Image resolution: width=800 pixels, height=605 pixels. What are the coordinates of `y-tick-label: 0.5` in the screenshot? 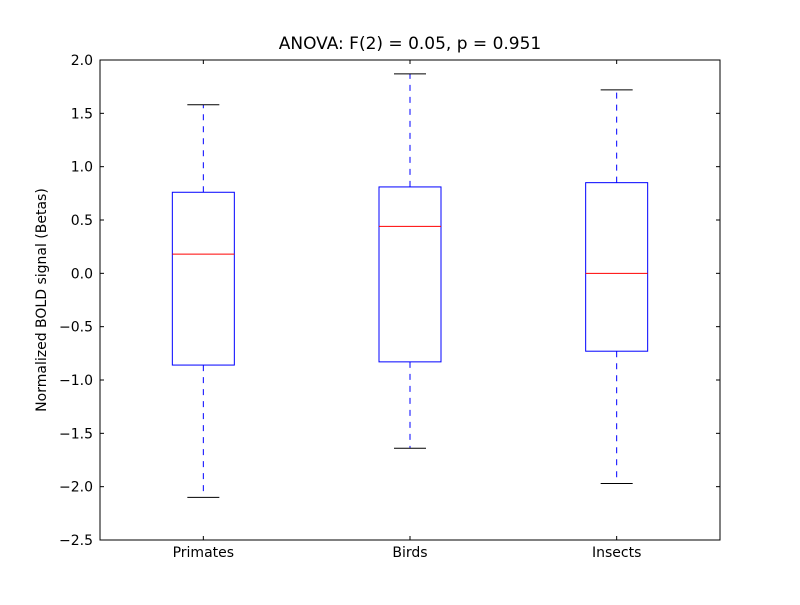 It's located at (82, 221).